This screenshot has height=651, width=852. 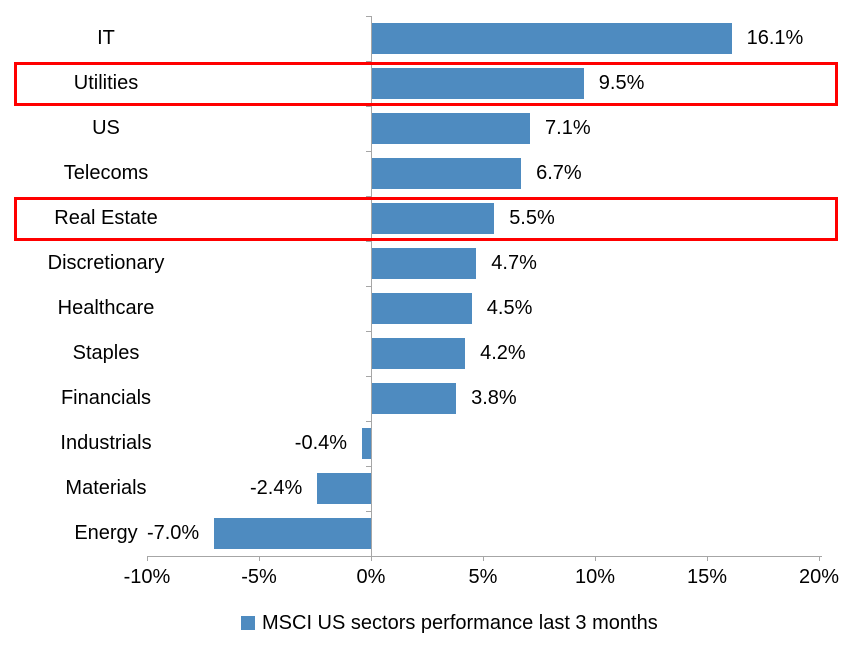 What do you see at coordinates (421, 308) in the screenshot?
I see `bar-healthcare` at bounding box center [421, 308].